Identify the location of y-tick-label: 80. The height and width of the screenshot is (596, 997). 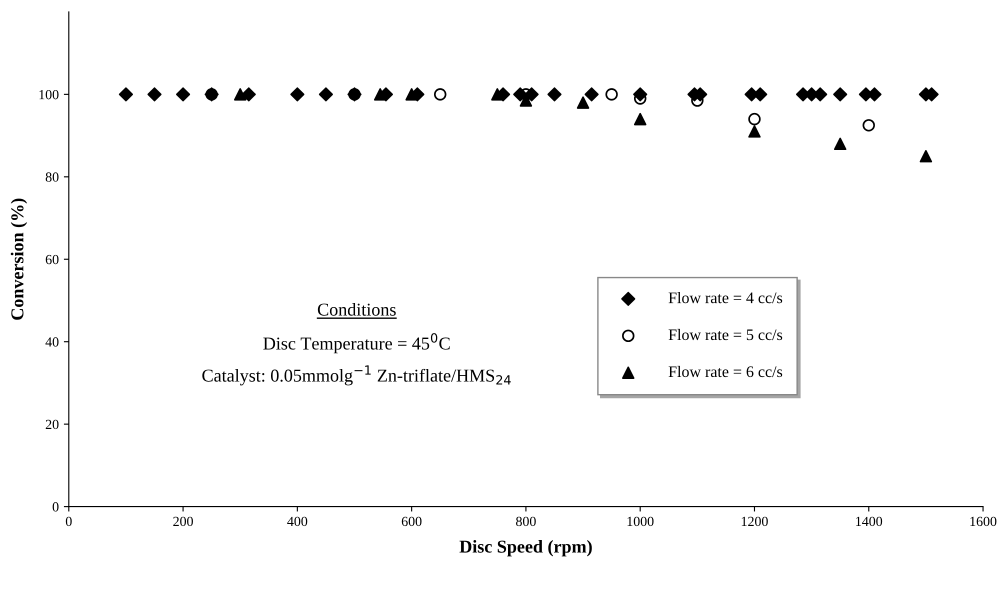
(52, 177).